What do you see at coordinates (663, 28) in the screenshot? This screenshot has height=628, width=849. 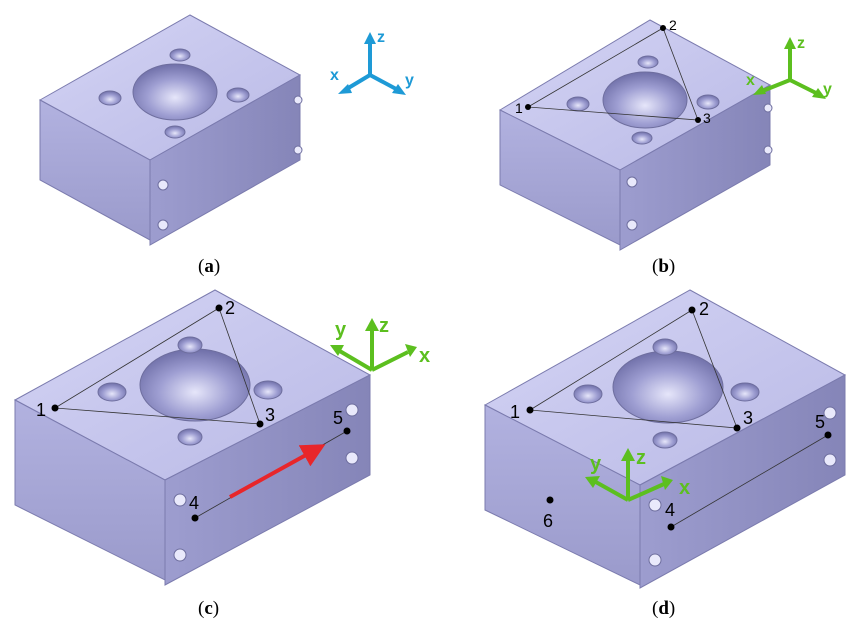 I see `point-marker-b2` at bounding box center [663, 28].